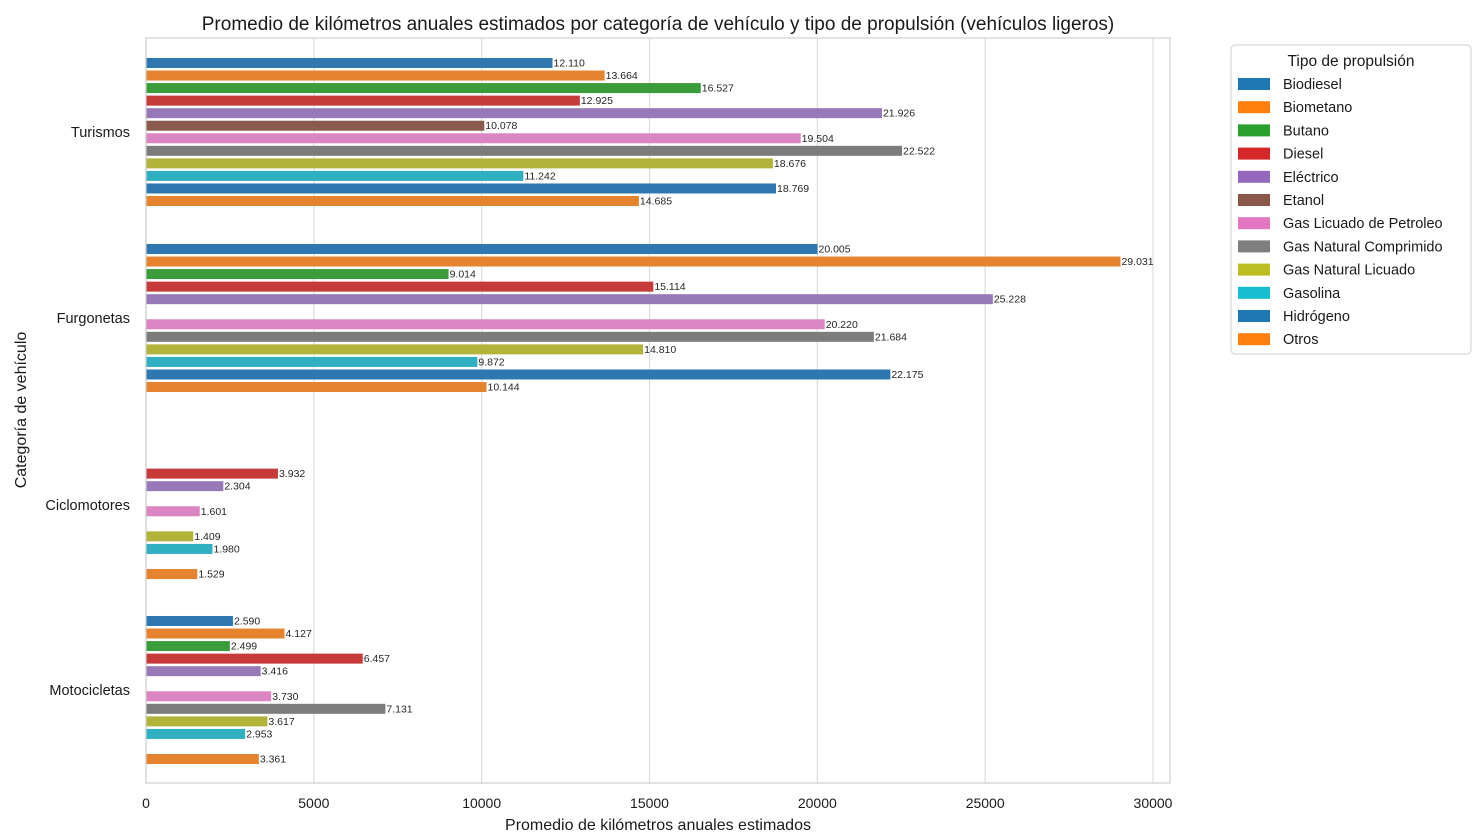 The height and width of the screenshot is (835, 1475). I want to click on data-label: 13.664, so click(622, 76).